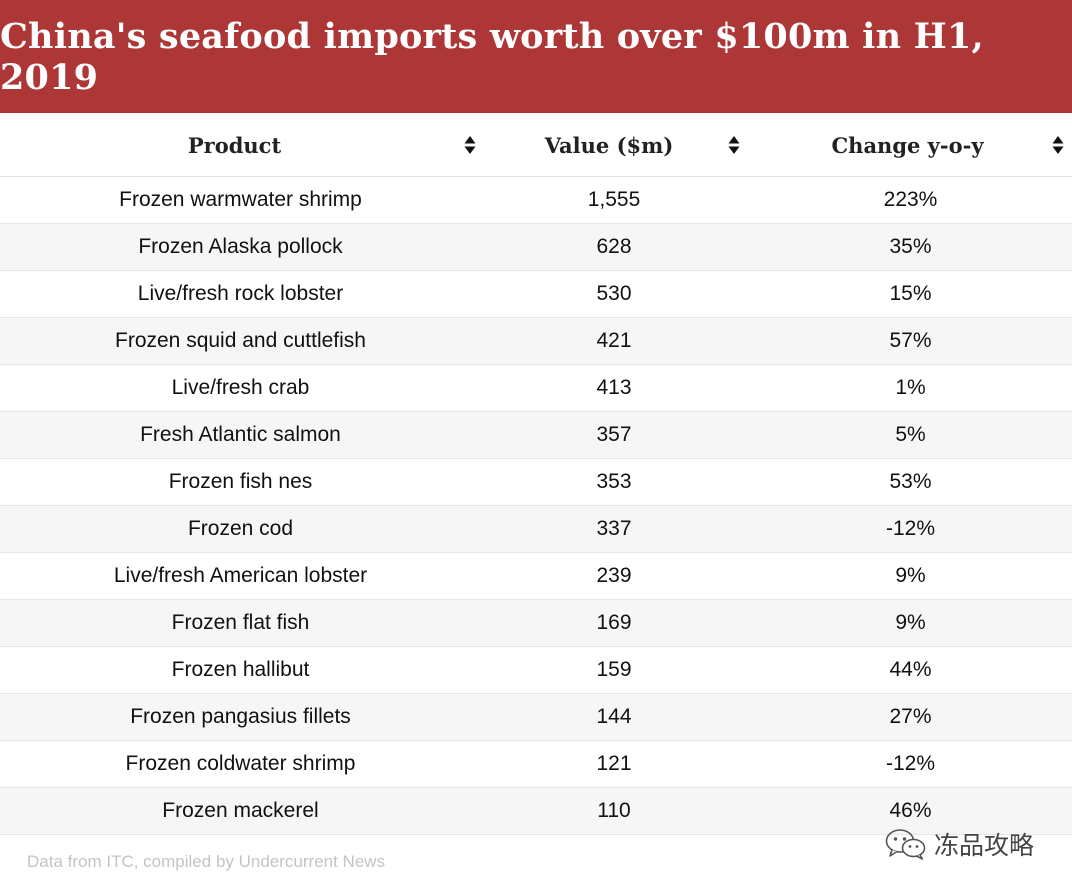 This screenshot has height=888, width=1072. I want to click on table-row: Fresh Atlantic salmon 357 5%, so click(536, 435).